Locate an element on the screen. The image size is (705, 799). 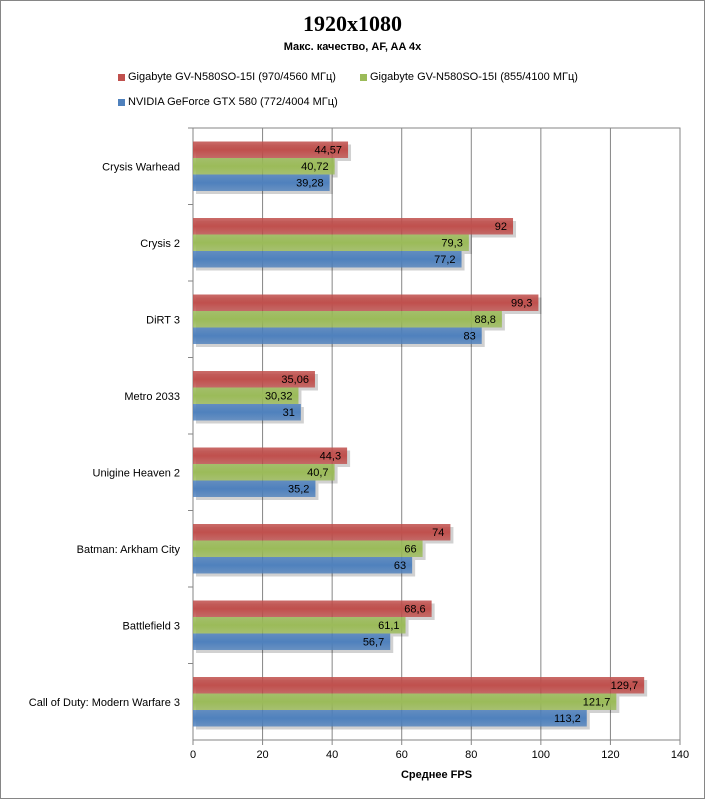
category-label: Battlefield 3 is located at coordinates (151, 626).